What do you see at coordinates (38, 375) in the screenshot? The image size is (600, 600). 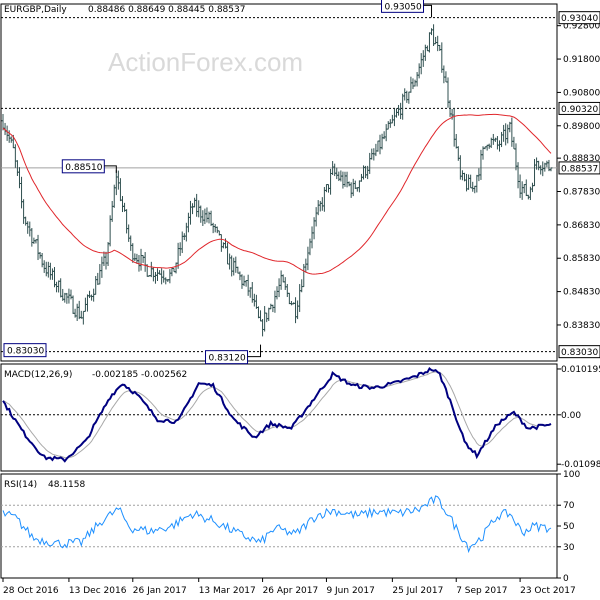 I see `macd-panel-title: MACD(12,26,9)` at bounding box center [38, 375].